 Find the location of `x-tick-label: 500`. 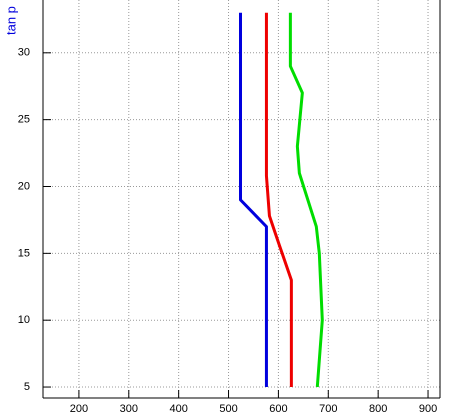

x-tick-label: 500 is located at coordinates (228, 409).